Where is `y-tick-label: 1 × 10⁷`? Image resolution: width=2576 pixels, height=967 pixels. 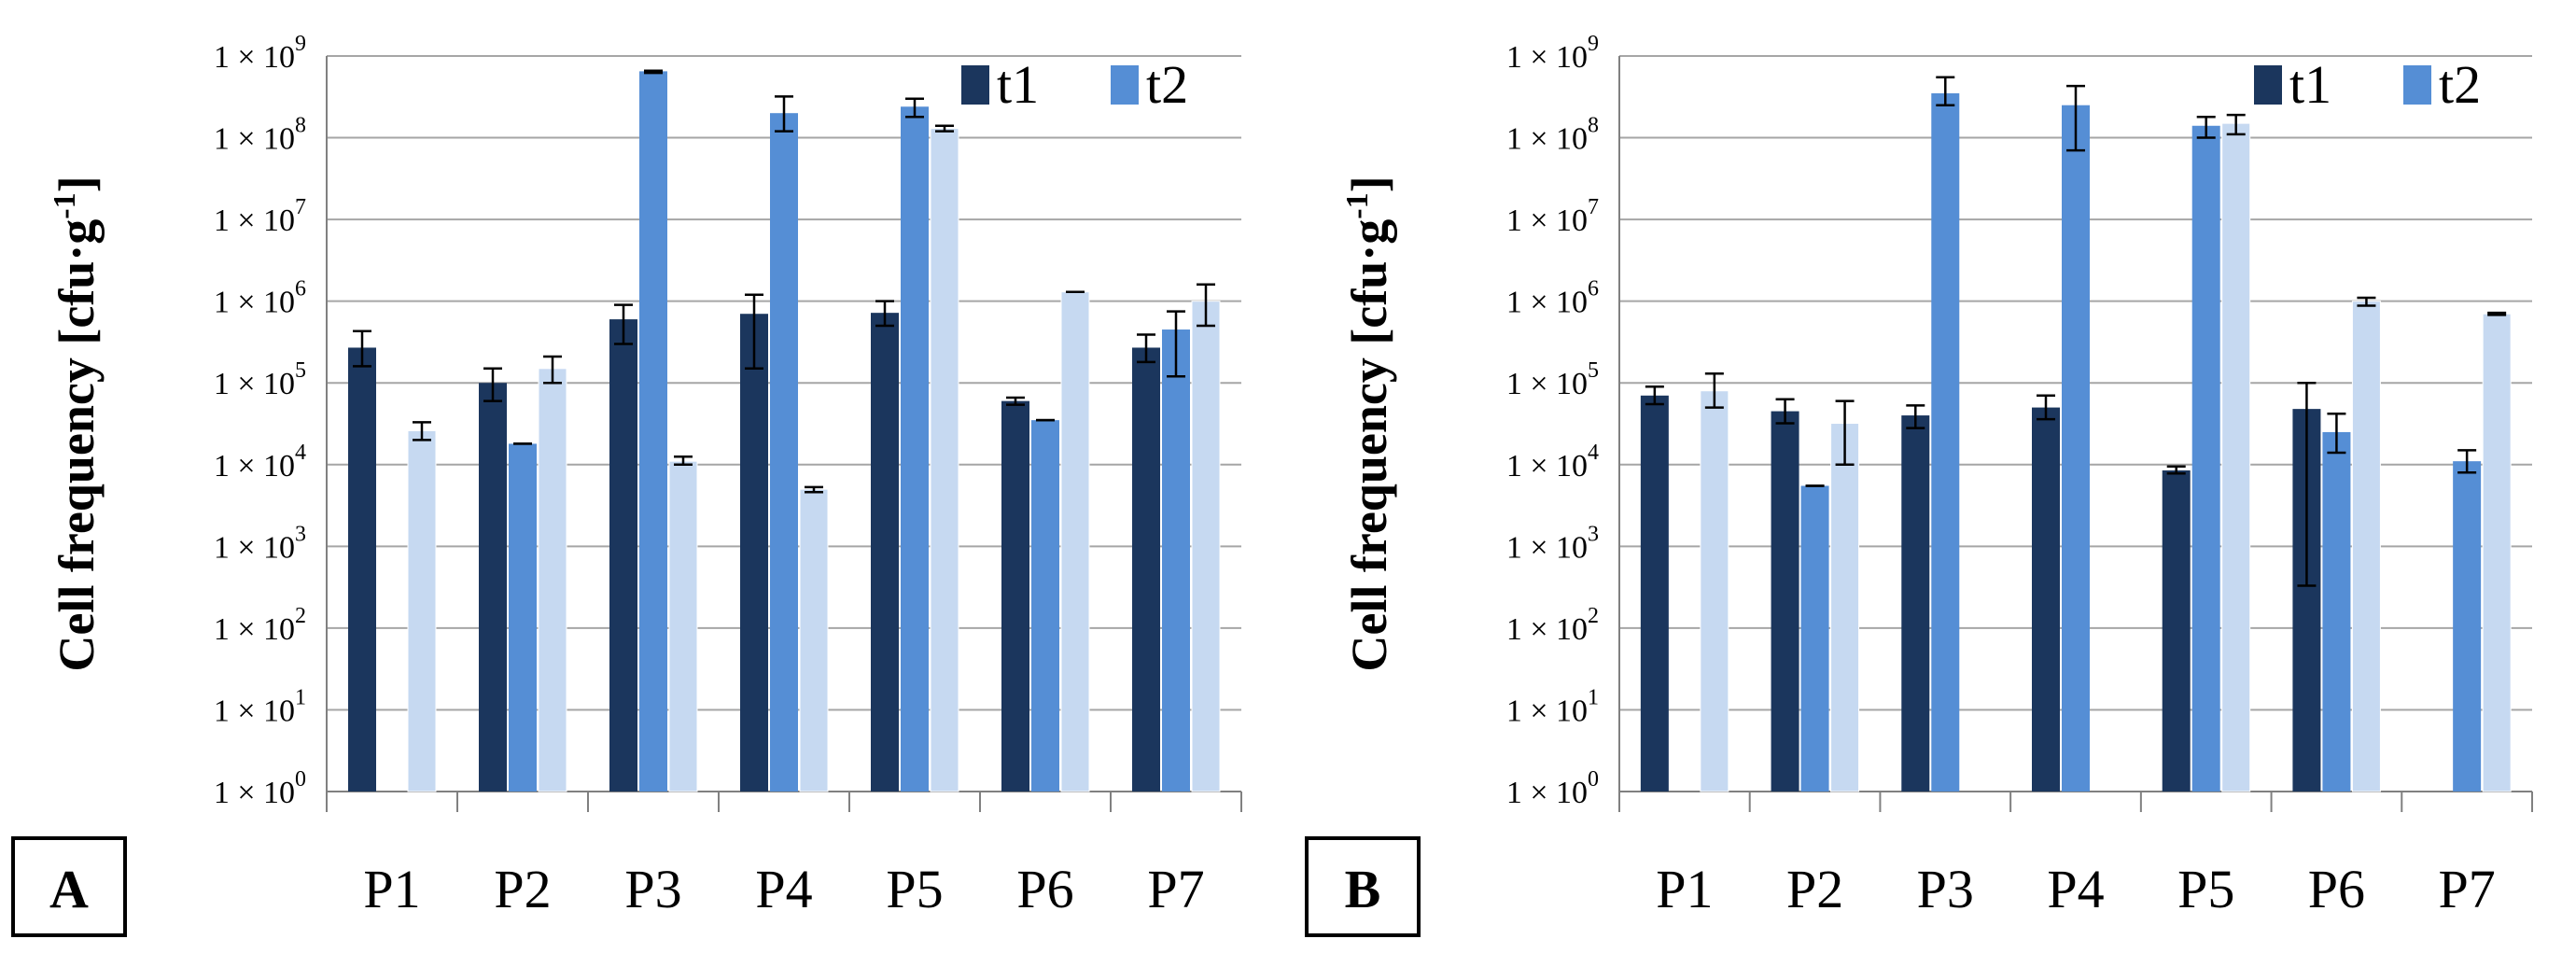
y-tick-label: 1 × 10⁷ is located at coordinates (1552, 217).